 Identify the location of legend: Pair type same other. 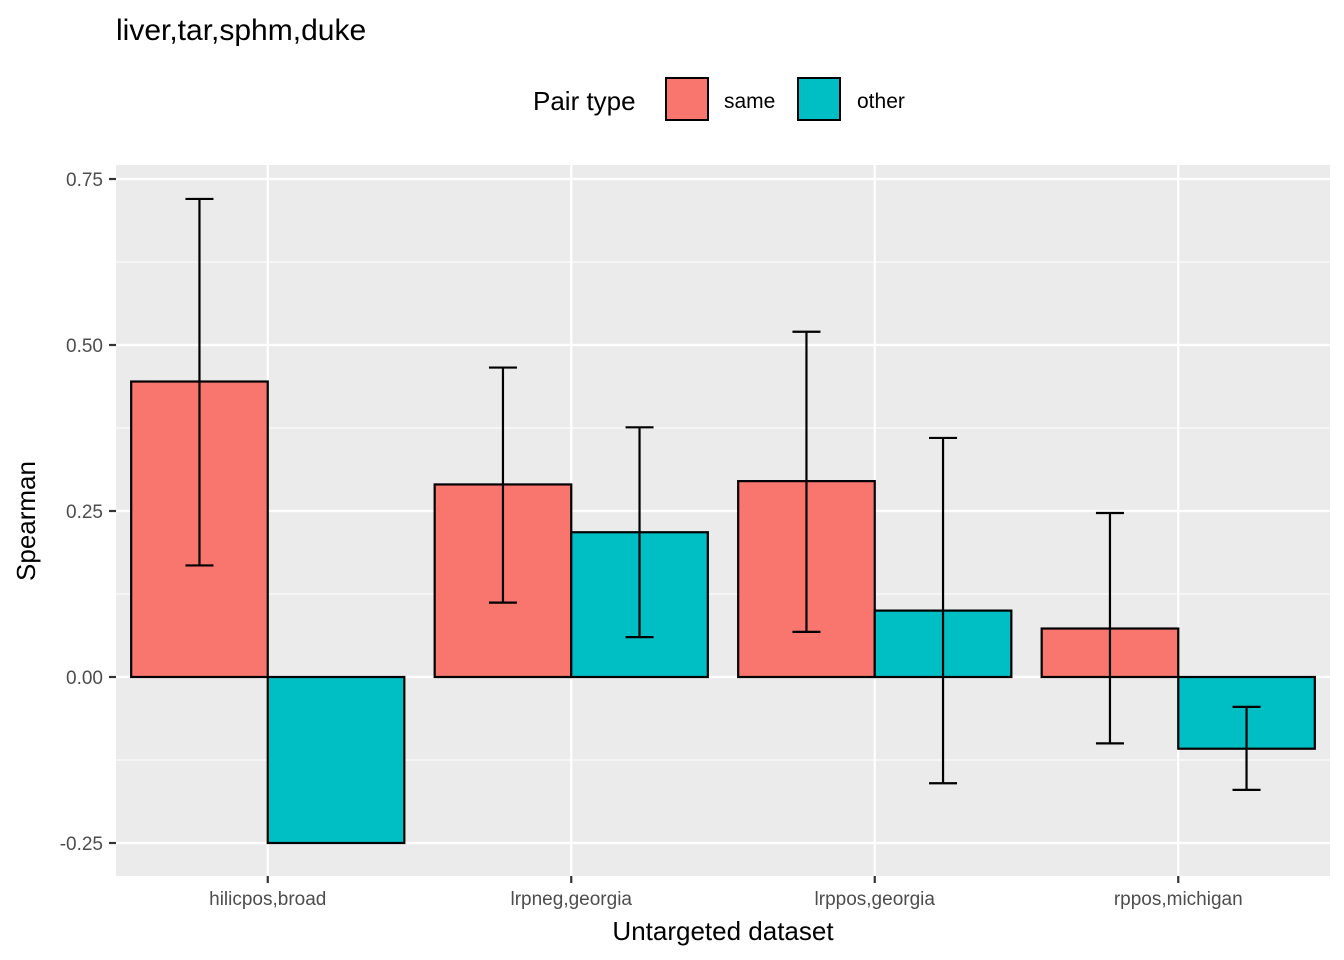
(719, 99).